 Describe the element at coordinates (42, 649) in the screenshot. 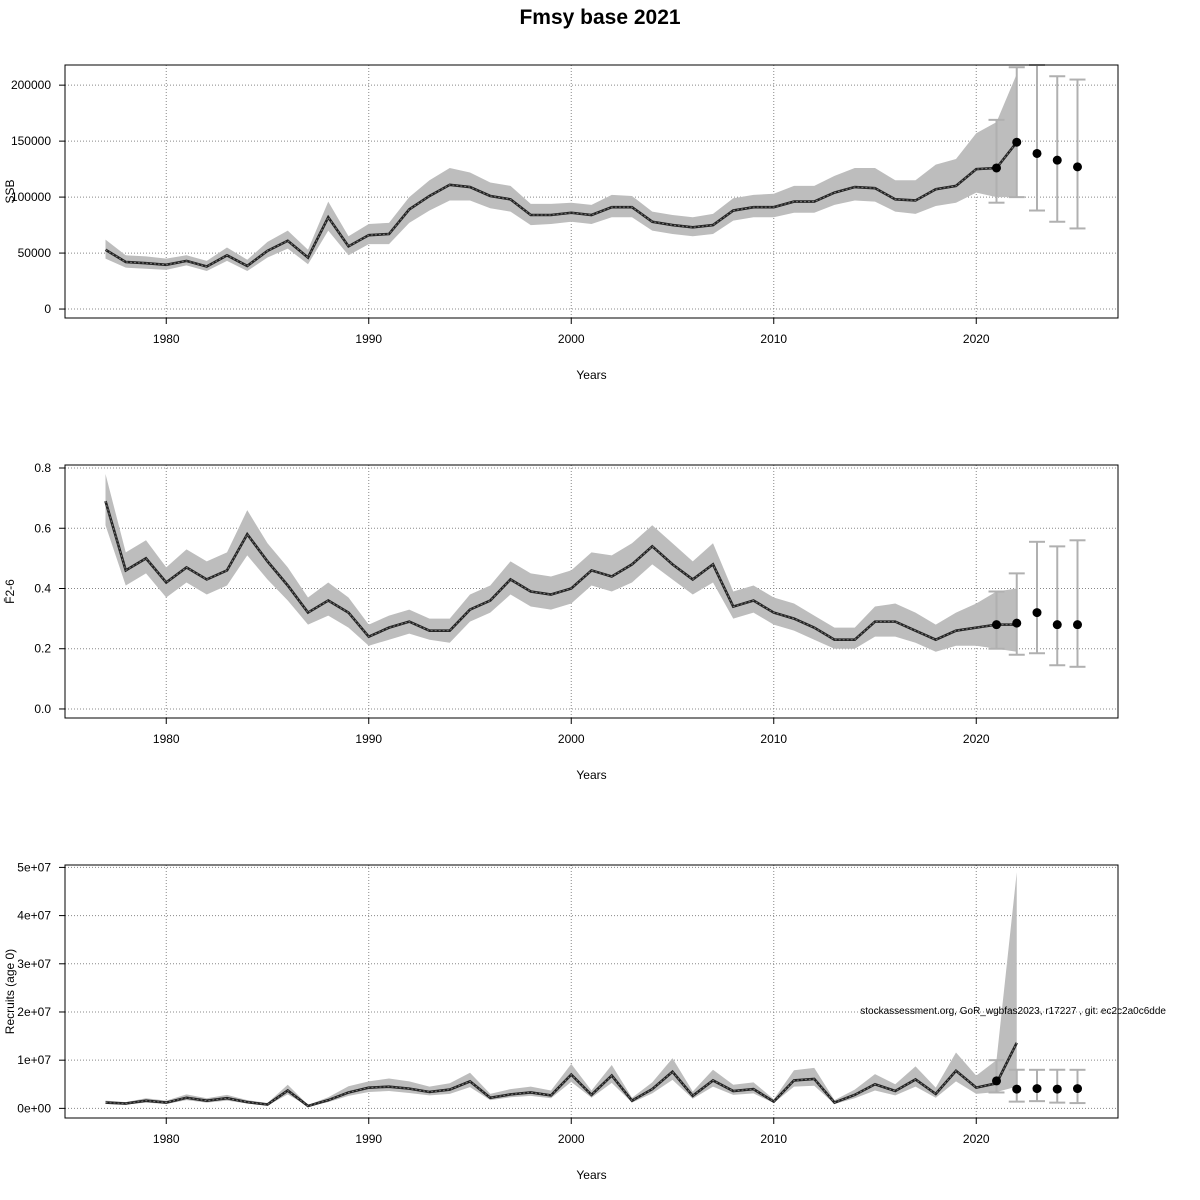

I see `y-tick-label: 0.2` at that location.